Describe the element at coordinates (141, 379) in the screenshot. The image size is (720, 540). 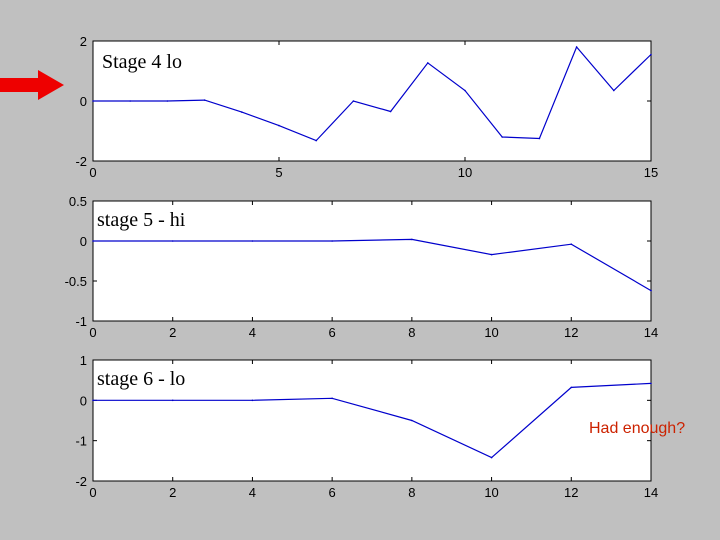
I see `panel-title: stage 6 - lo` at that location.